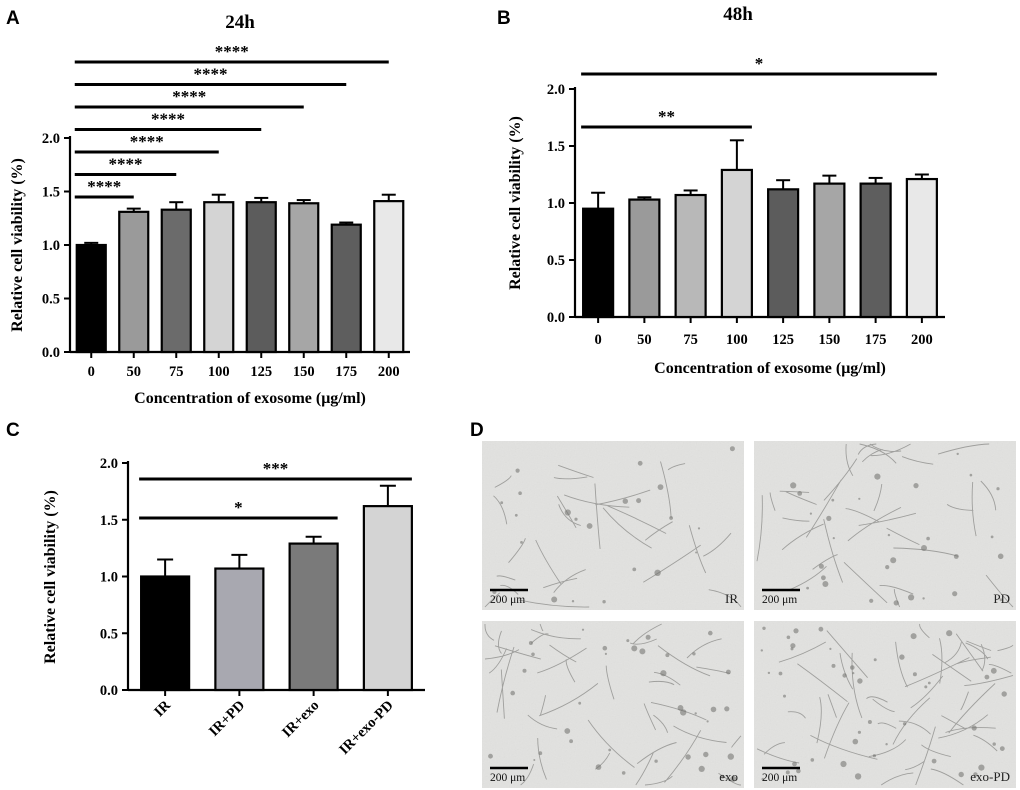 Image resolution: width=1020 pixels, height=790 pixels. What do you see at coordinates (922, 340) in the screenshot?
I see `x-tick-label: 200` at bounding box center [922, 340].